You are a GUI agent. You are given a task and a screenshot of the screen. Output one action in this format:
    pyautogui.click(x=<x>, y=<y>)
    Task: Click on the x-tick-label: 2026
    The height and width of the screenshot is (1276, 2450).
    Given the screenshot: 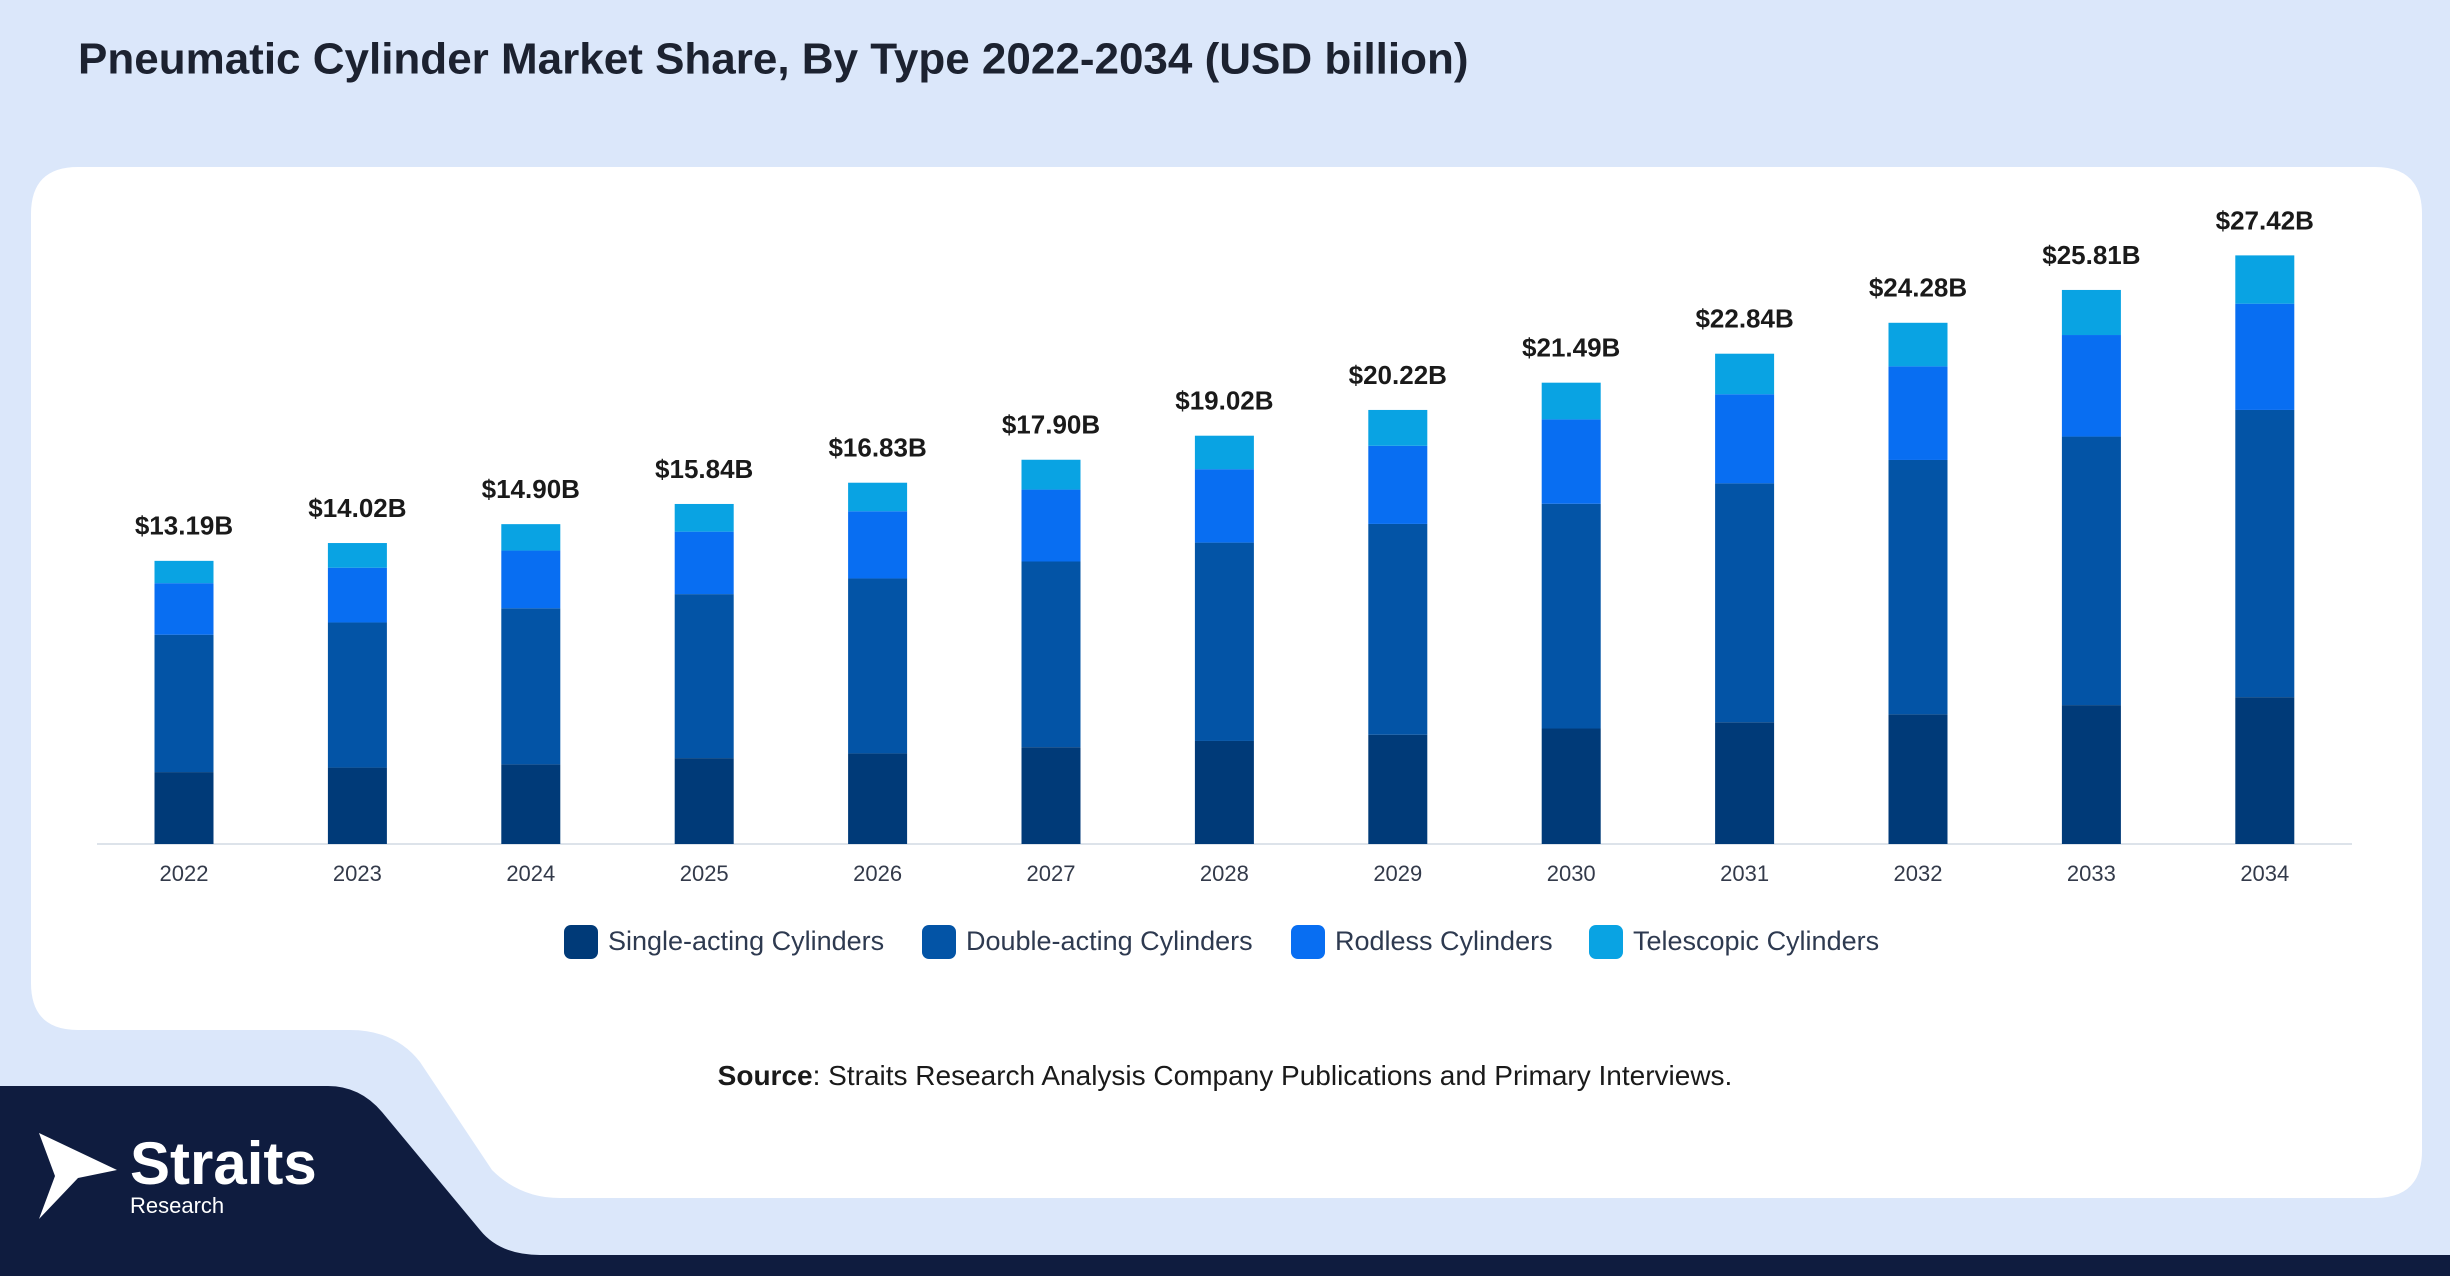 What is the action you would take?
    pyautogui.click(x=877, y=873)
    